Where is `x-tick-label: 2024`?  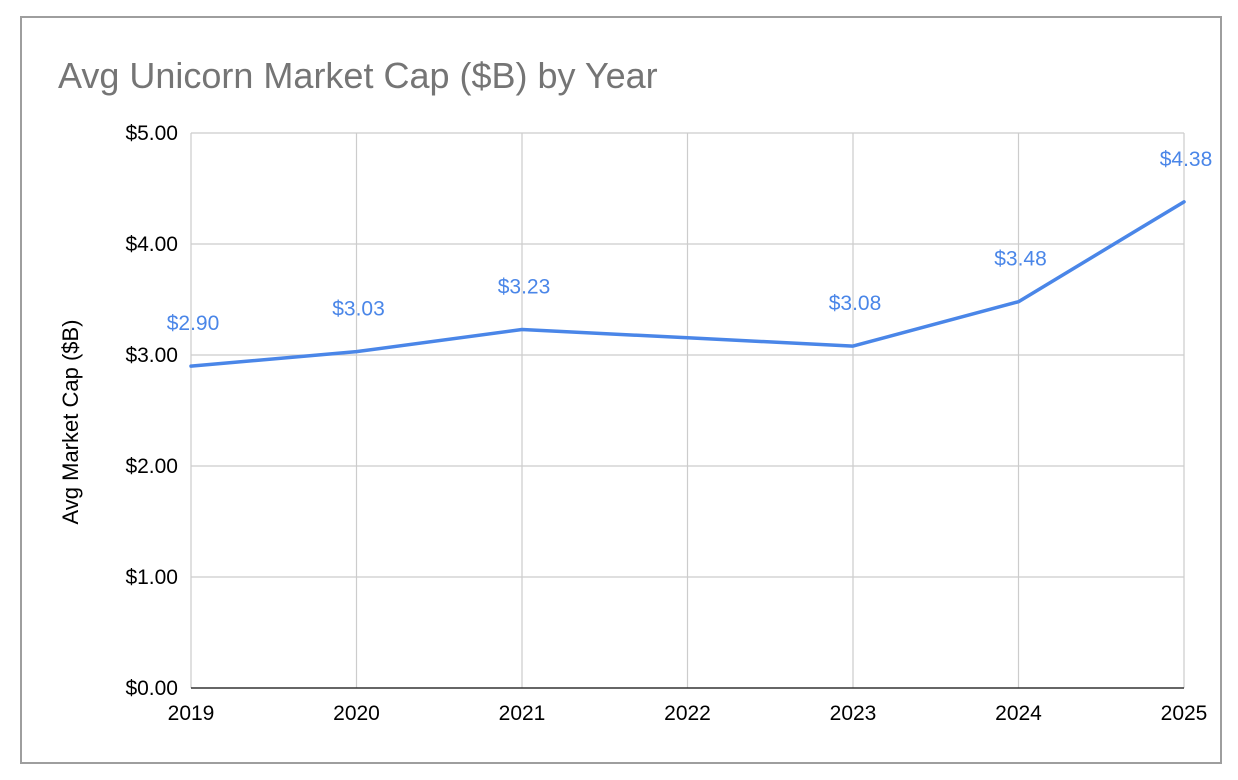
x-tick-label: 2024 is located at coordinates (1018, 713).